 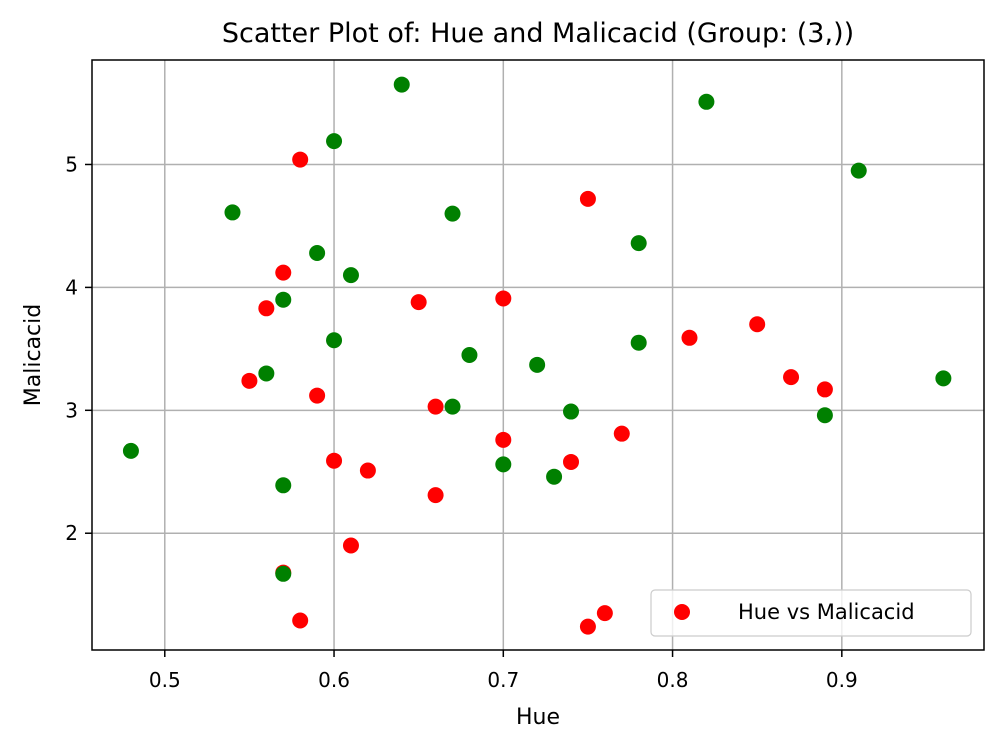 What do you see at coordinates (71, 287) in the screenshot?
I see `y-tick-label: 4` at bounding box center [71, 287].